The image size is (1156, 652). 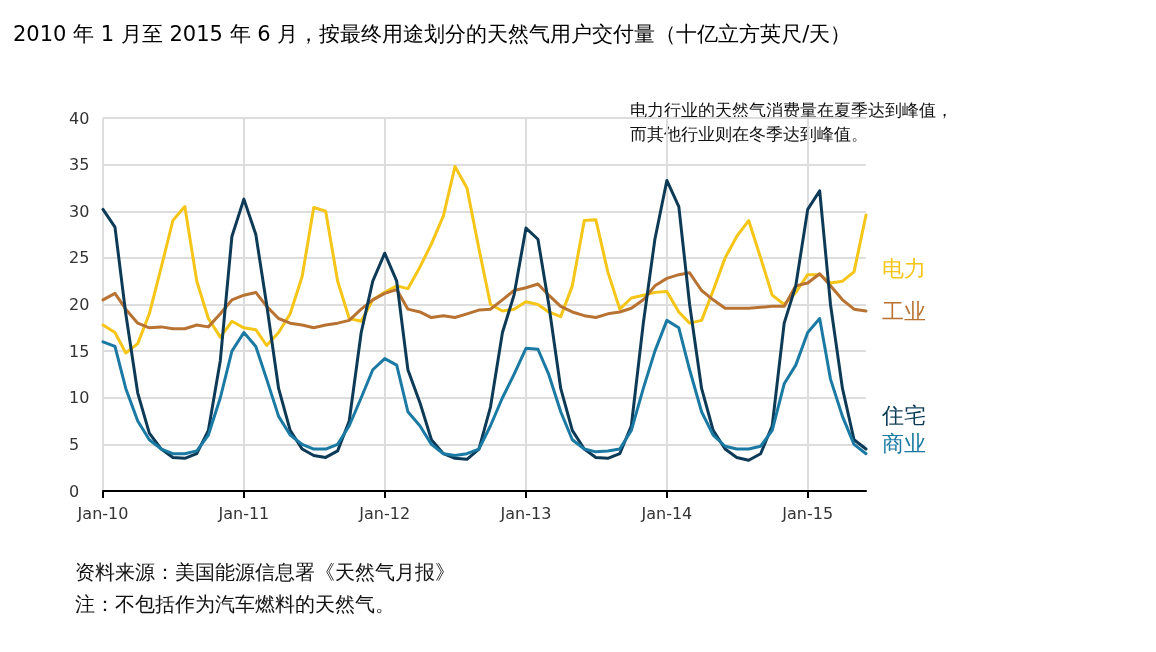 What do you see at coordinates (903, 415) in the screenshot?
I see `series-label: 住宅` at bounding box center [903, 415].